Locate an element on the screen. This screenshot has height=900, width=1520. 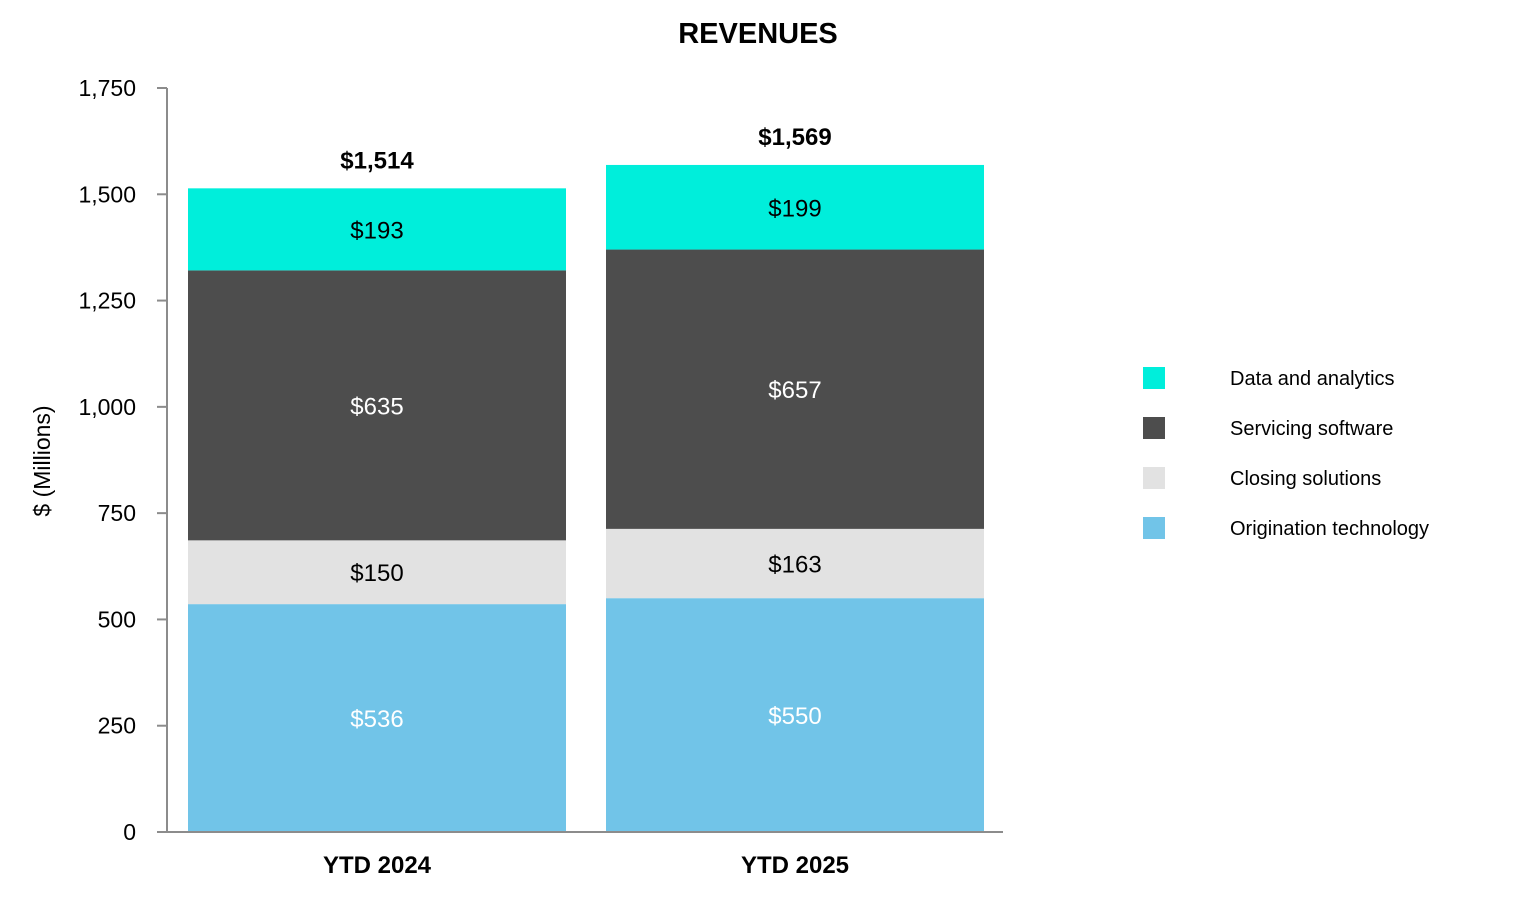
y-tick-label: 1,250 is located at coordinates (107, 301).